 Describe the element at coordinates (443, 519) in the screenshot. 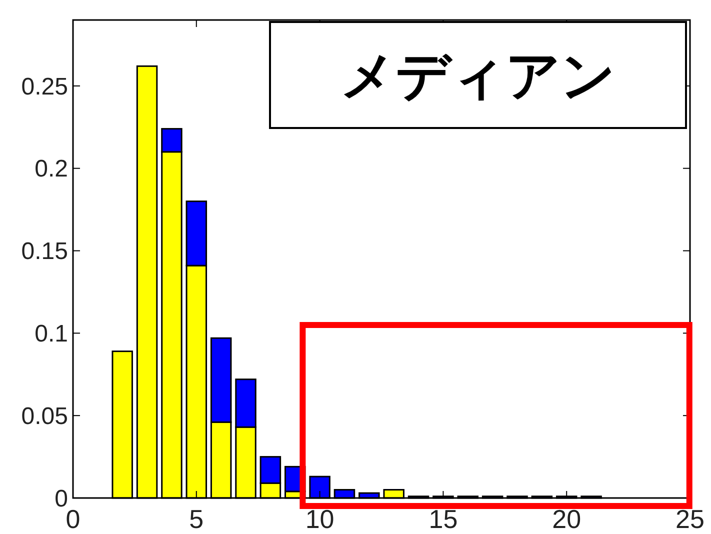

I see `x-tick-label: 15` at that location.